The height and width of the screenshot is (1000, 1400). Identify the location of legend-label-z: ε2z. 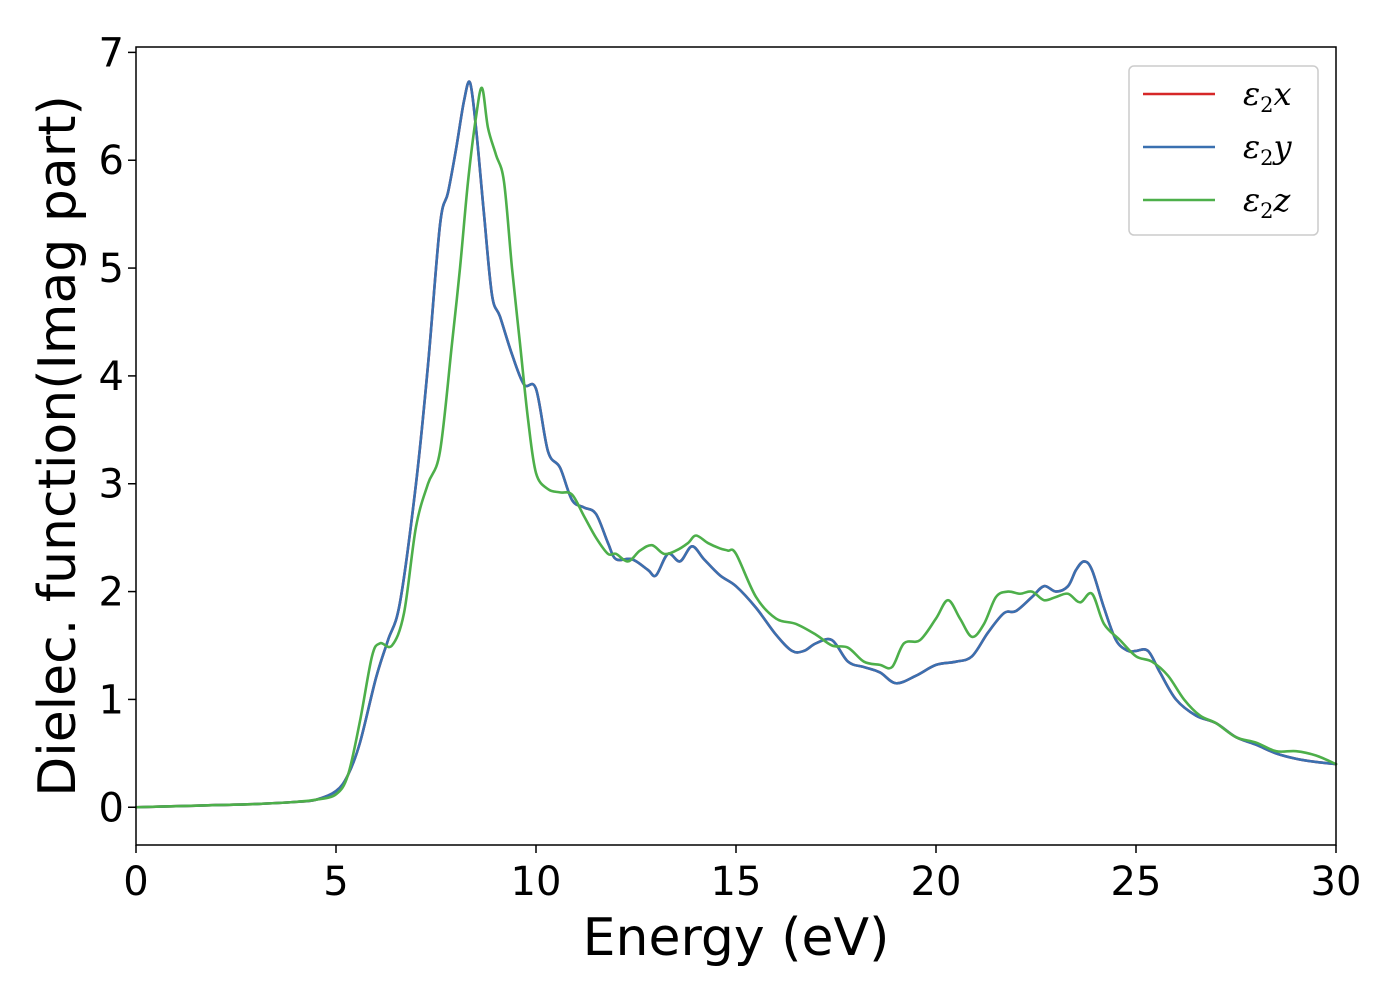
(1267, 202).